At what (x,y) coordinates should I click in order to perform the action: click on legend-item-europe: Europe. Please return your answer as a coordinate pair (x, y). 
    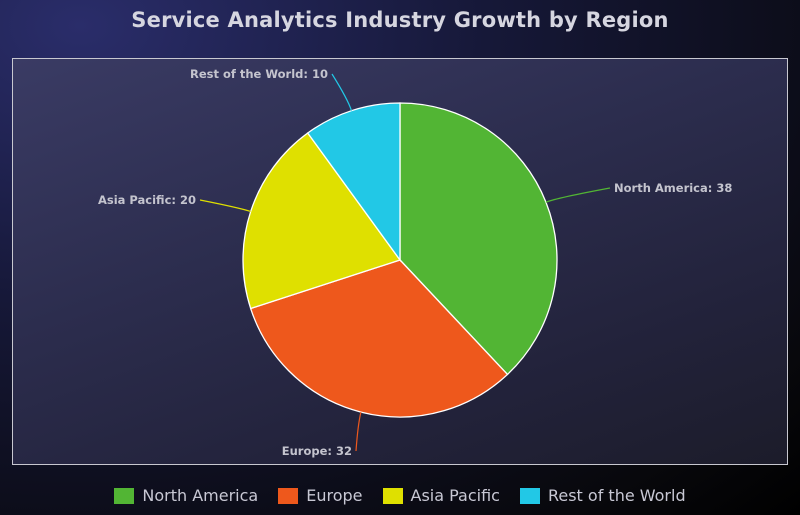
    Looking at the image, I should click on (320, 495).